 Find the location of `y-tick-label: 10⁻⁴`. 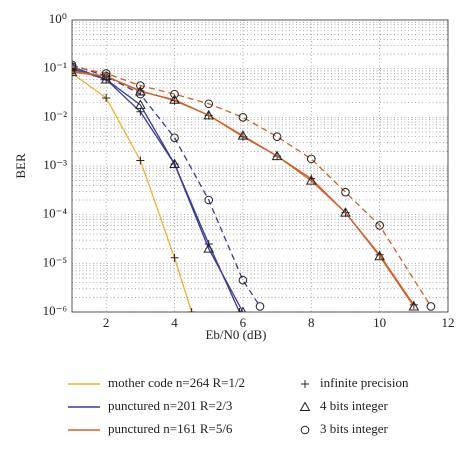

y-tick-label: 10⁻⁴ is located at coordinates (55, 213).